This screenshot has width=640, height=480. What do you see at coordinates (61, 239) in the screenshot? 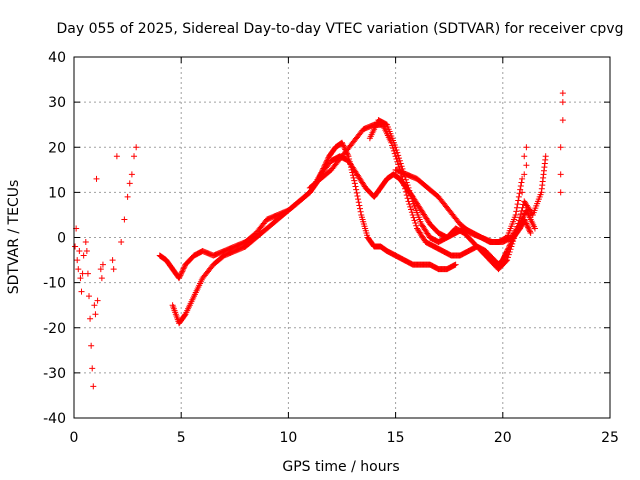
I see `y-tick-label: 0` at bounding box center [61, 239].